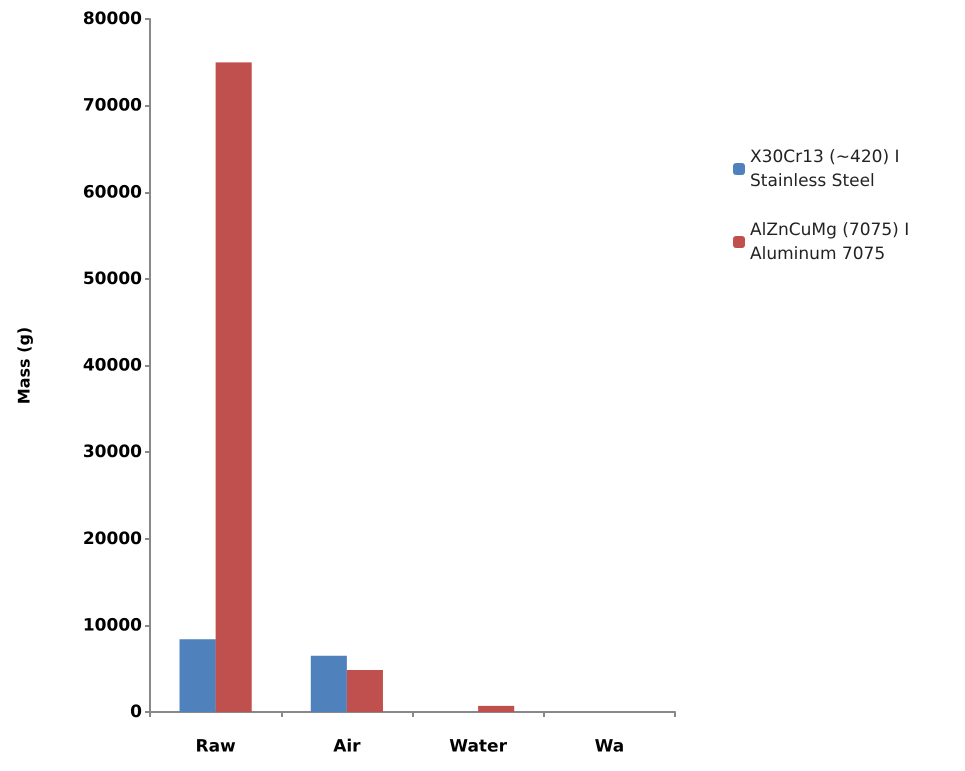 This screenshot has height=771, width=965. Describe the element at coordinates (832, 242) in the screenshot. I see `legend-label: AlZnCuMg (7075) I Aluminum 7075` at that location.